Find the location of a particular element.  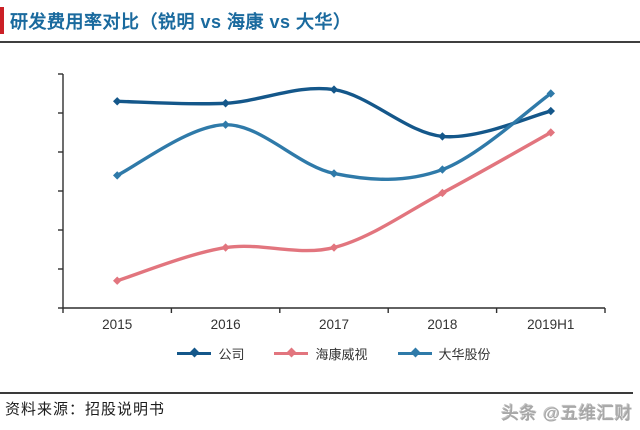

legend-label: 大华股份 is located at coordinates (464, 354).